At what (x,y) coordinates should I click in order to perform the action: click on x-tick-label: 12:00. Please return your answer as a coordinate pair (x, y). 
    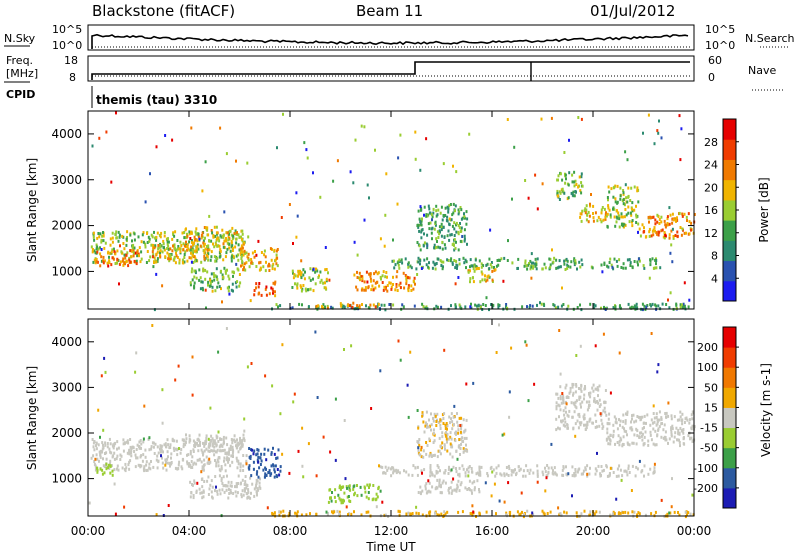
    Looking at the image, I should click on (391, 531).